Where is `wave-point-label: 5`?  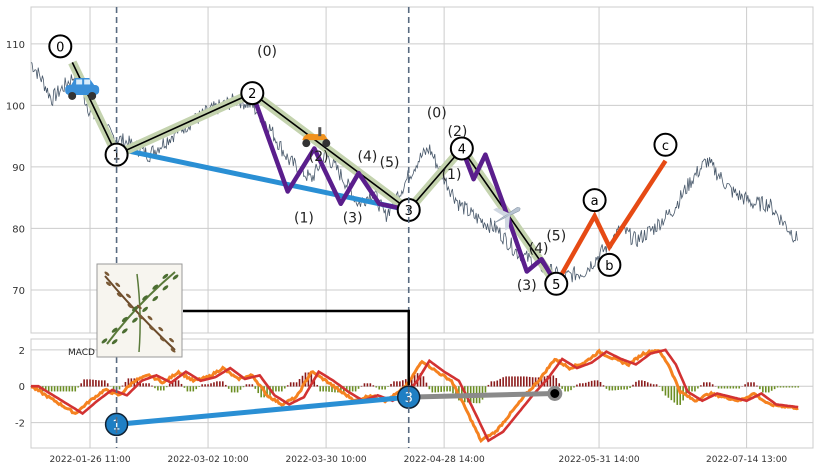
wave-point-label: 5 is located at coordinates (556, 285).